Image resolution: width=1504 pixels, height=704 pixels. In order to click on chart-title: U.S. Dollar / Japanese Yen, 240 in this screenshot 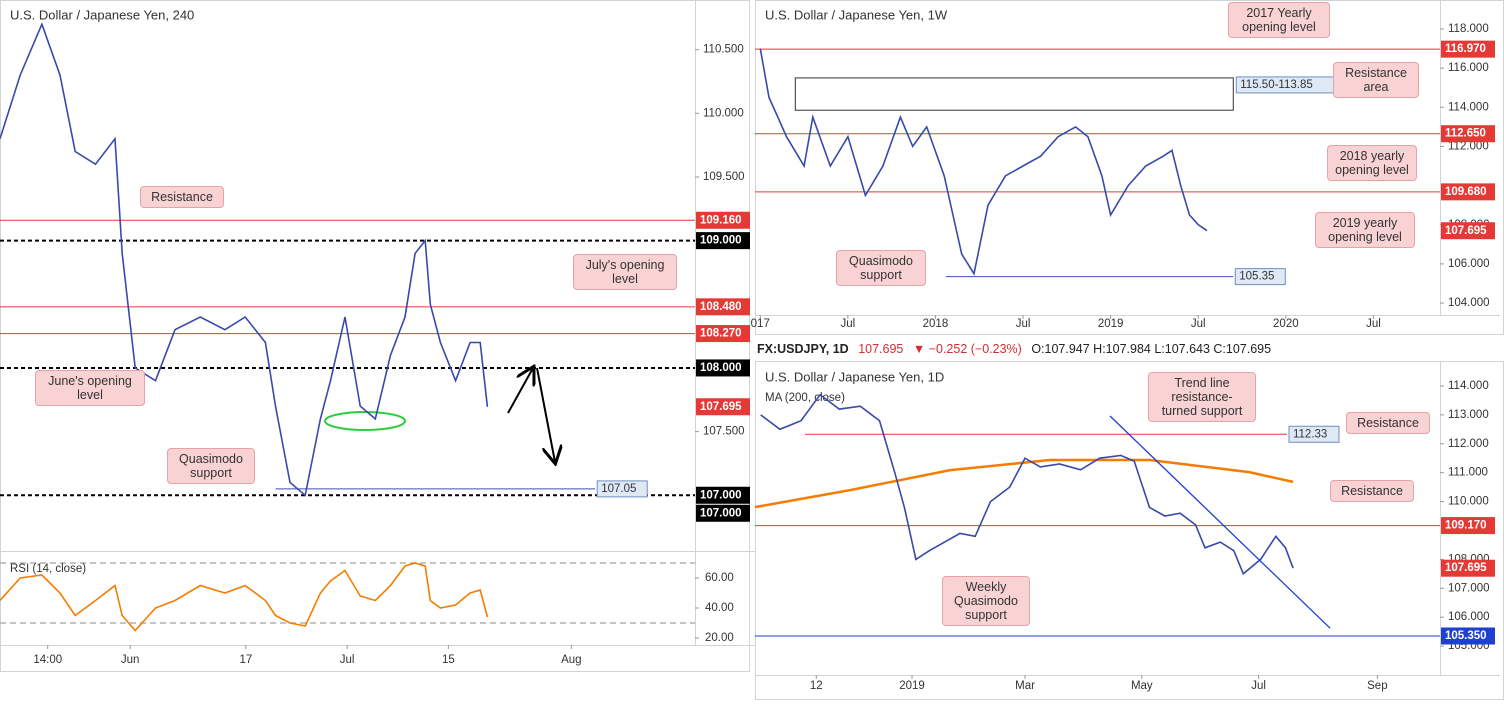, I will do `click(102, 14)`.